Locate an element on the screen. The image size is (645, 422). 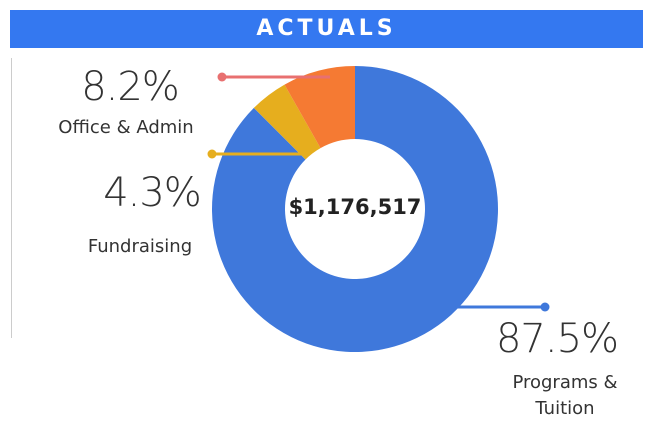
category-label: Office & Admin is located at coordinates (126, 127).